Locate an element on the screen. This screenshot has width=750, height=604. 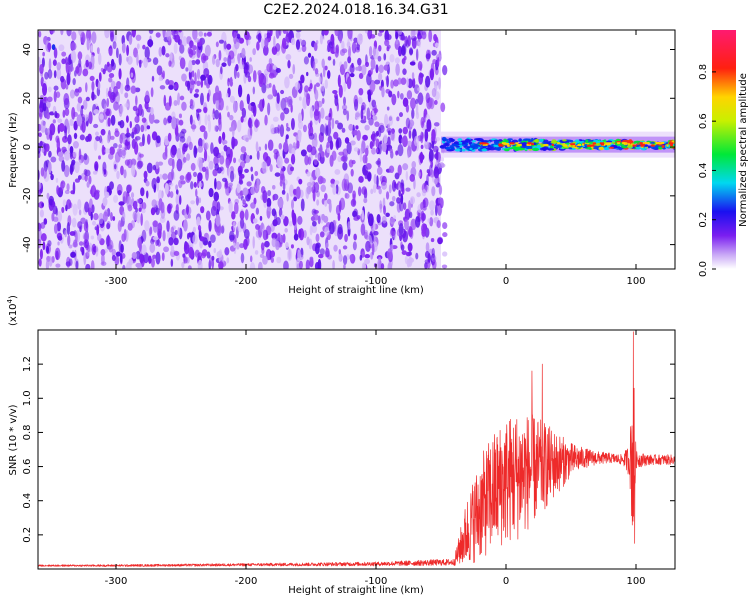
colorbar-tick-label: 0.4 is located at coordinates (703, 170).